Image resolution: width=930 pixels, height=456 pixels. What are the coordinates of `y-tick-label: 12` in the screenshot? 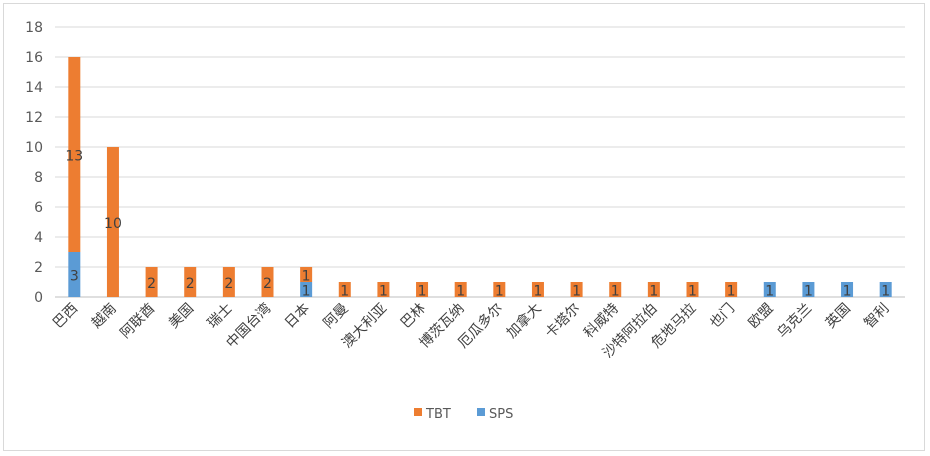 It's located at (34, 118).